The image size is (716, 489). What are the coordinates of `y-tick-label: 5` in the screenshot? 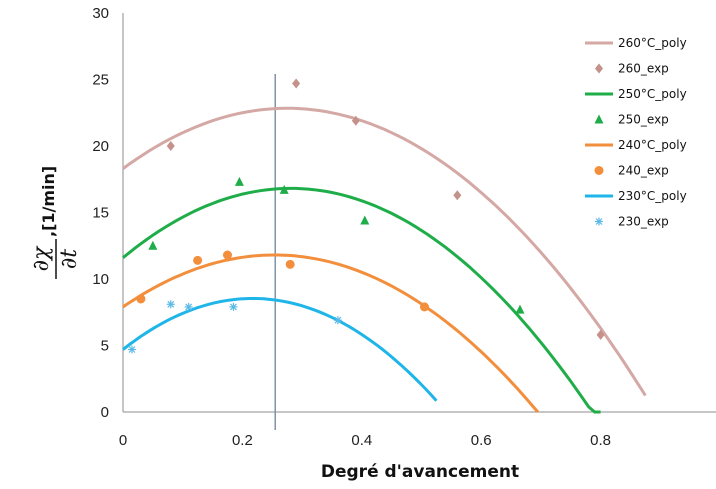 It's located at (105, 346).